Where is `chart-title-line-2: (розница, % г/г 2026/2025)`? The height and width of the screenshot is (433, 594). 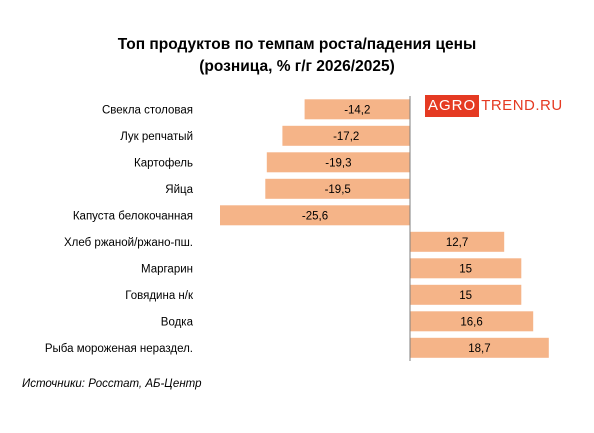
chart-title-line-2: (розница, % г/г 2026/2025) is located at coordinates (297, 66).